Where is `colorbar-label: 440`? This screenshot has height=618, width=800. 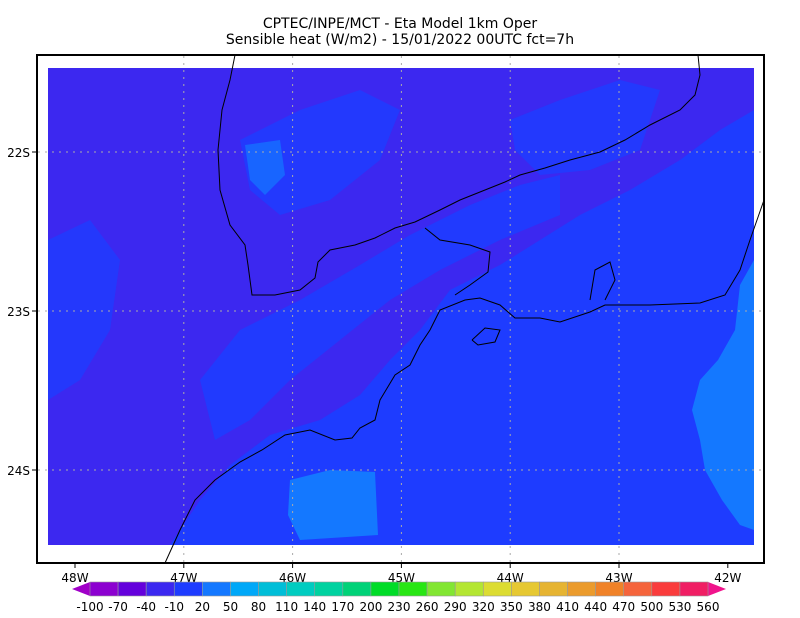 colorbar-label: 440 is located at coordinates (595, 607).